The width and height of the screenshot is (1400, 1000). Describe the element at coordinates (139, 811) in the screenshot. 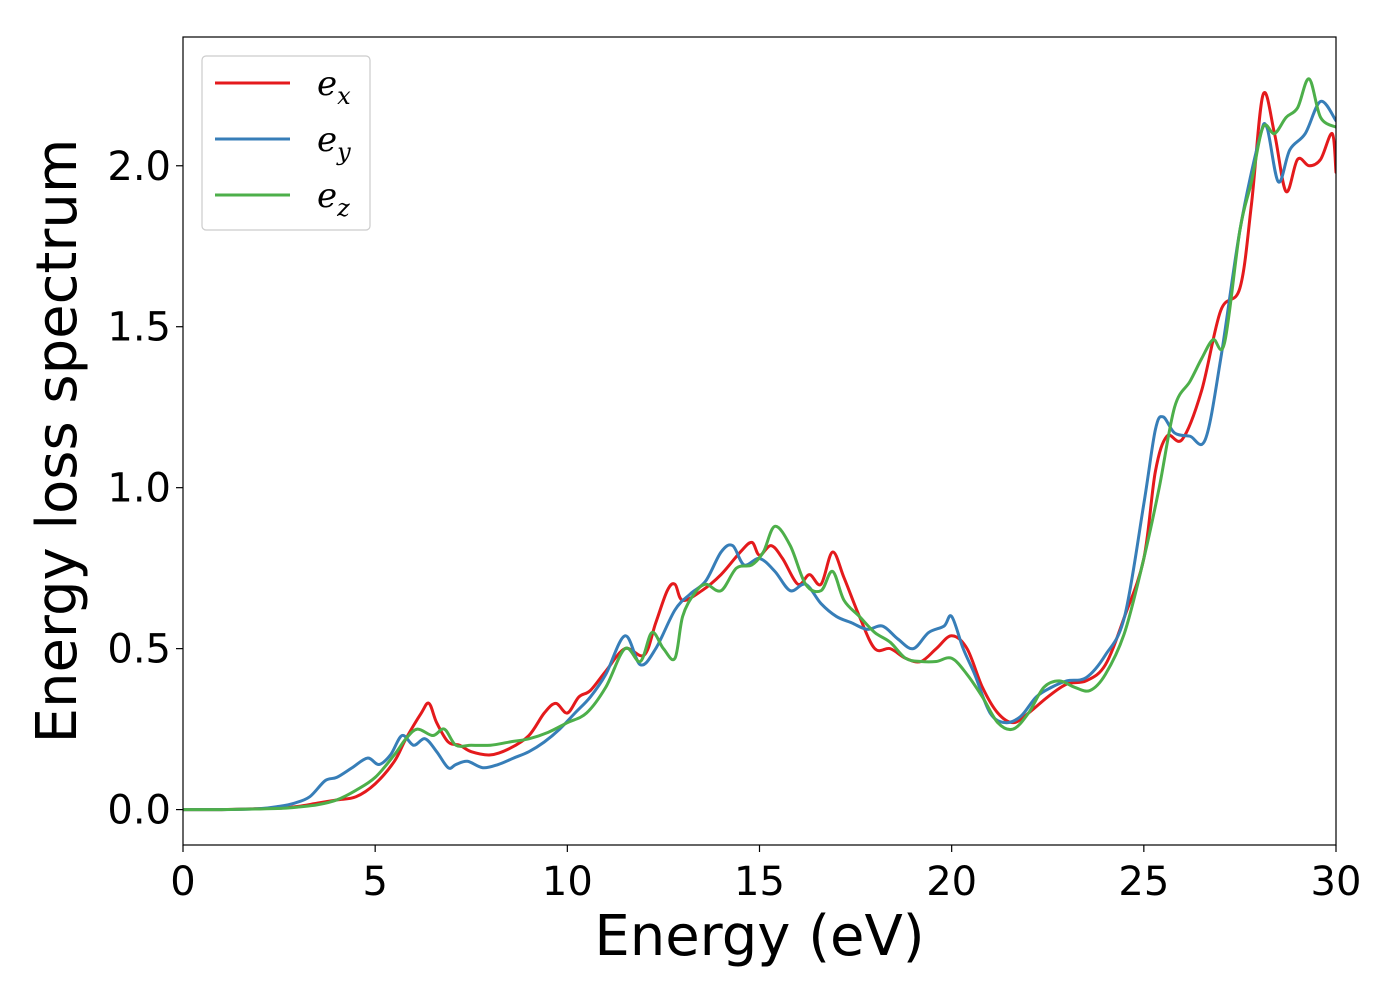

I see `y-tick-label: 0.0` at that location.